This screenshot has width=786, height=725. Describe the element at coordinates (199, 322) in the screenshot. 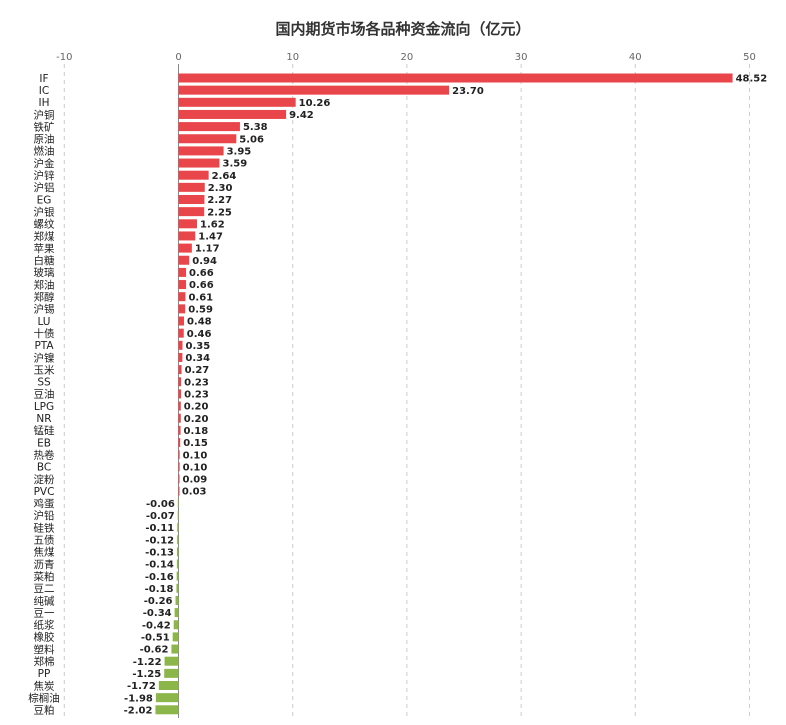

I see `value-label: 0.48` at that location.